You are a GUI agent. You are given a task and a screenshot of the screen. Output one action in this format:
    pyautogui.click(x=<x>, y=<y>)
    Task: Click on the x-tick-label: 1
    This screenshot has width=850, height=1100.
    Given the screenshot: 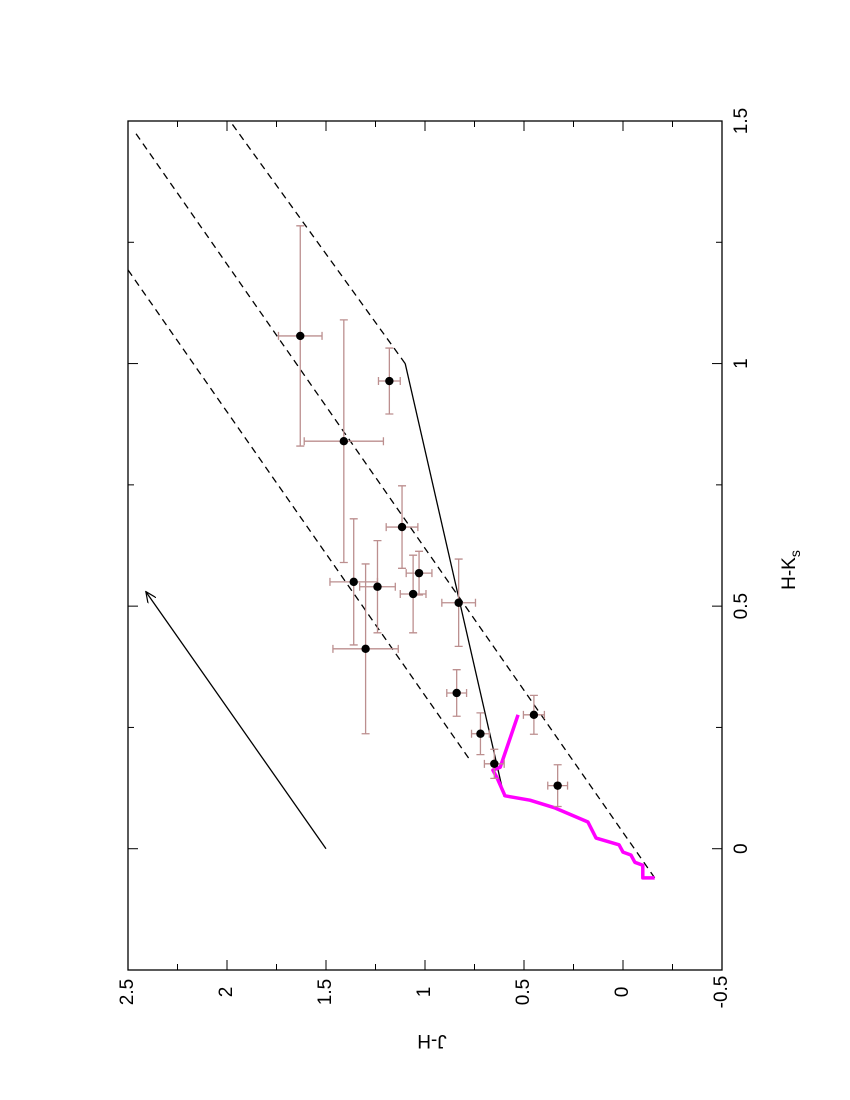 What is the action you would take?
    pyautogui.click(x=741, y=363)
    